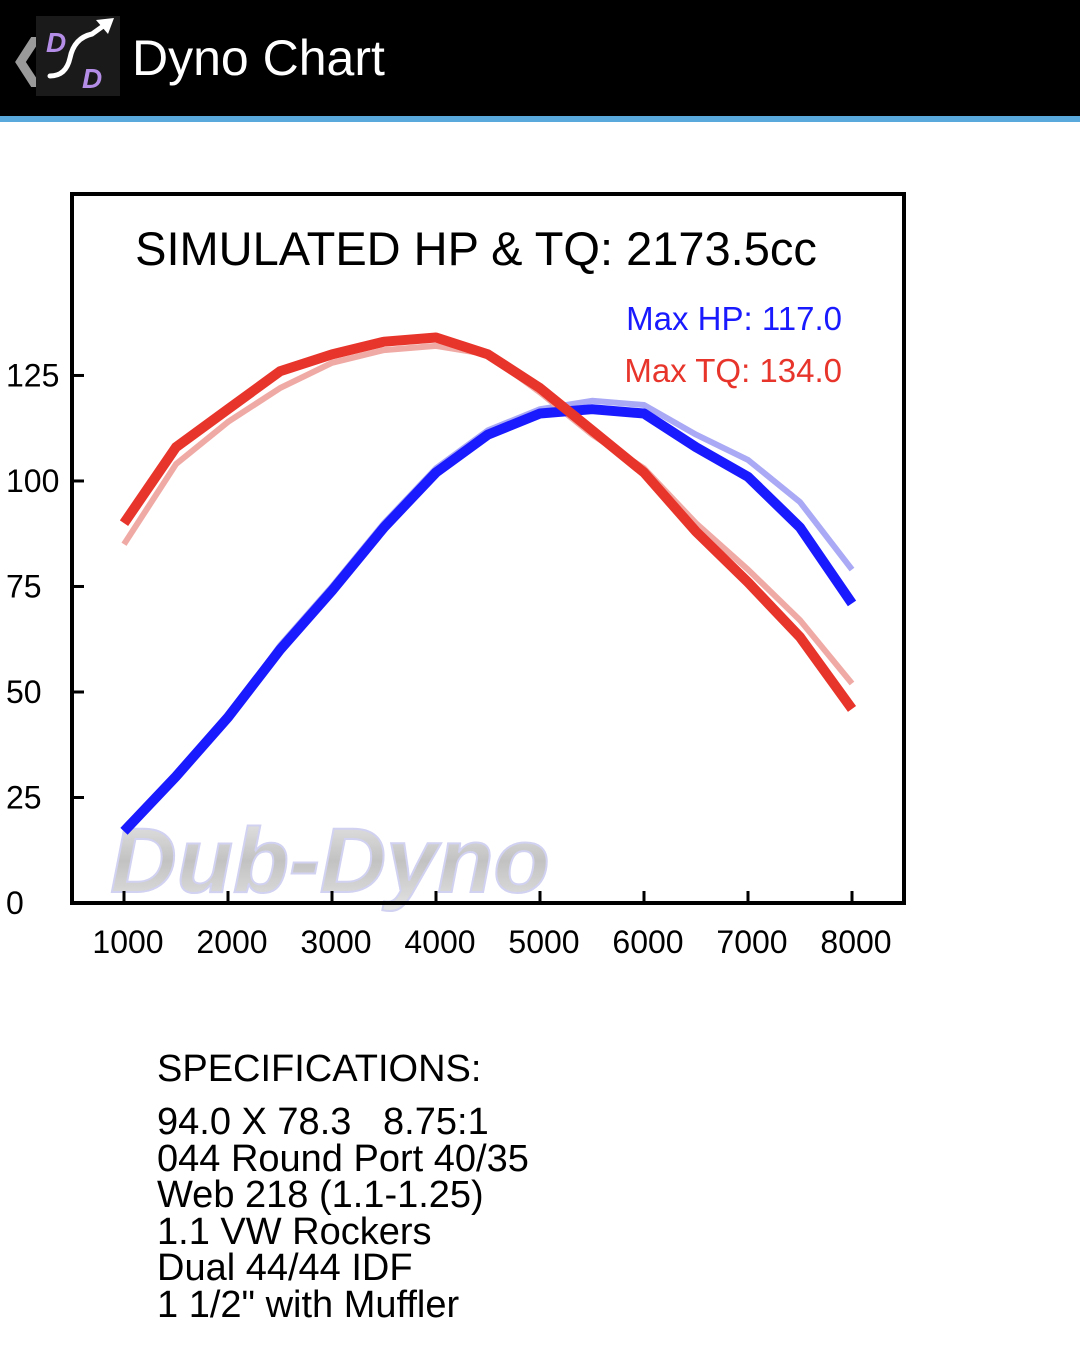  What do you see at coordinates (540, 119) in the screenshot?
I see `action-bar-divider` at bounding box center [540, 119].